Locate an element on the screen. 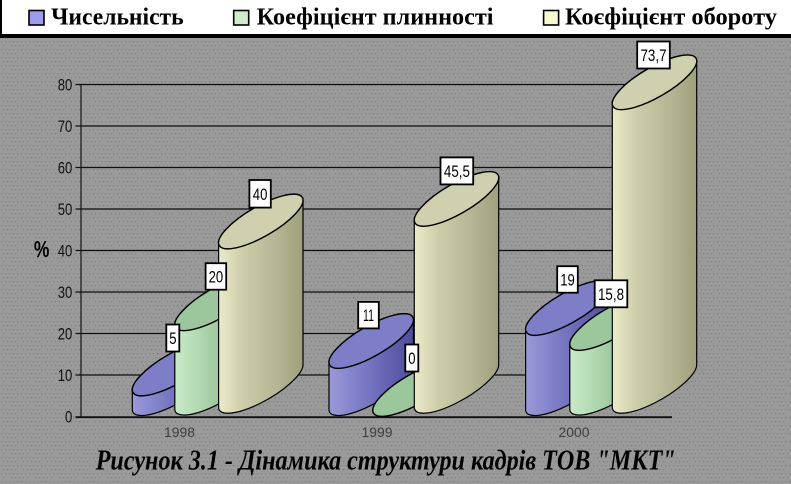  svg-text: 50 is located at coordinates (65, 209).